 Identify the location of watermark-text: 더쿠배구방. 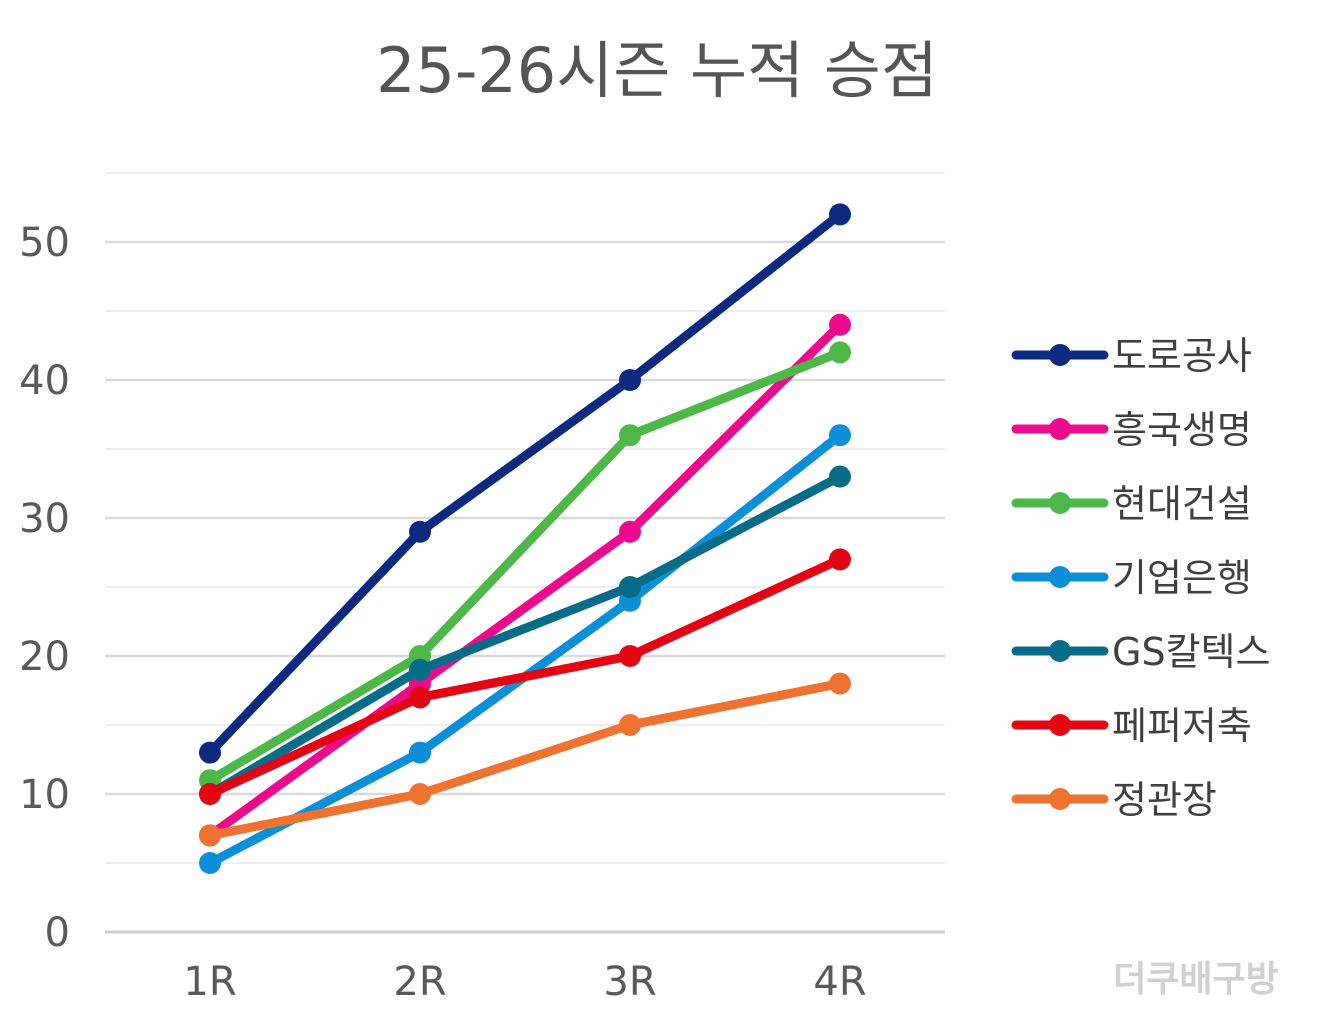
(1196, 979).